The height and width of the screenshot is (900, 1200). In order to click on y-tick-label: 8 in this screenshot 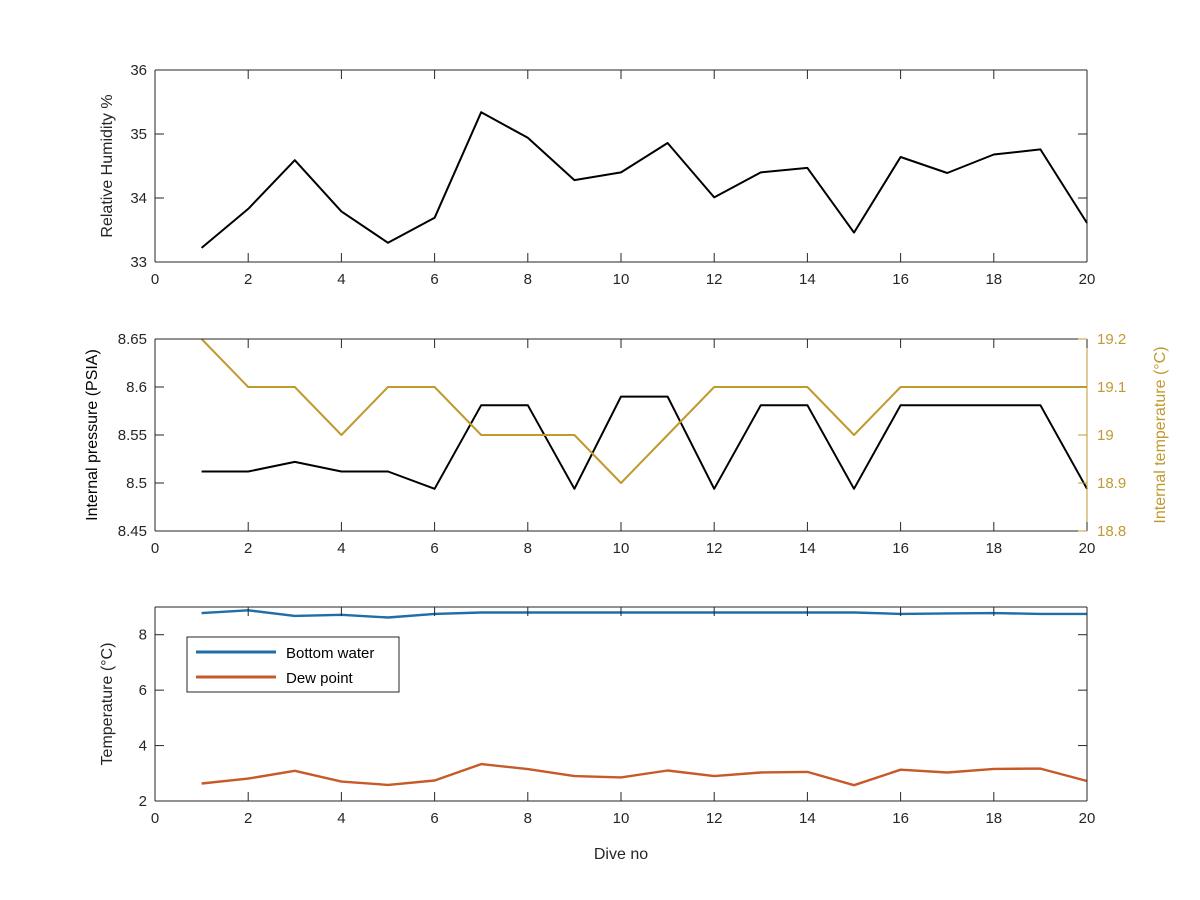, I will do `click(143, 635)`.